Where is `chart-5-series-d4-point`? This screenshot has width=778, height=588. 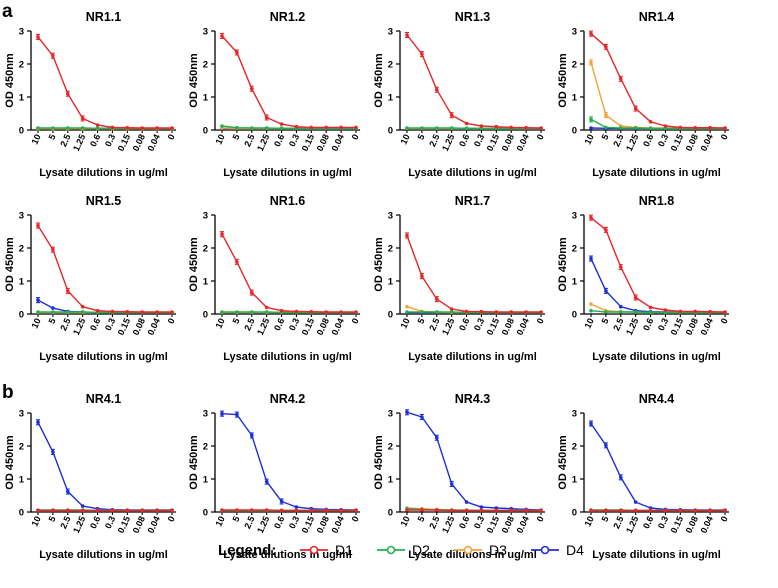 chart-5-series-d4-point is located at coordinates (53, 308).